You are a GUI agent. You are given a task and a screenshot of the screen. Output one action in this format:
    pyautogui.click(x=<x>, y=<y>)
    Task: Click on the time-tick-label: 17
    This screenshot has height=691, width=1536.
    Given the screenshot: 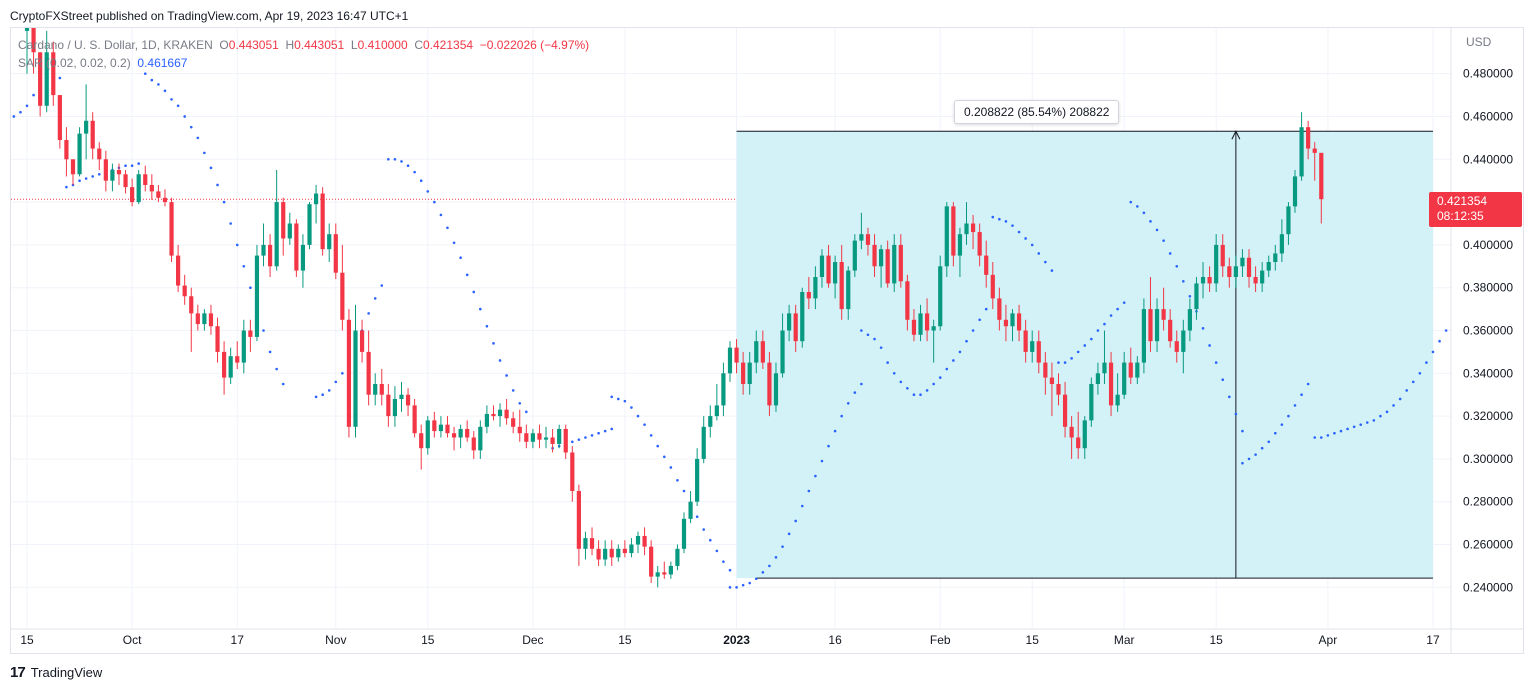 What is the action you would take?
    pyautogui.click(x=238, y=640)
    